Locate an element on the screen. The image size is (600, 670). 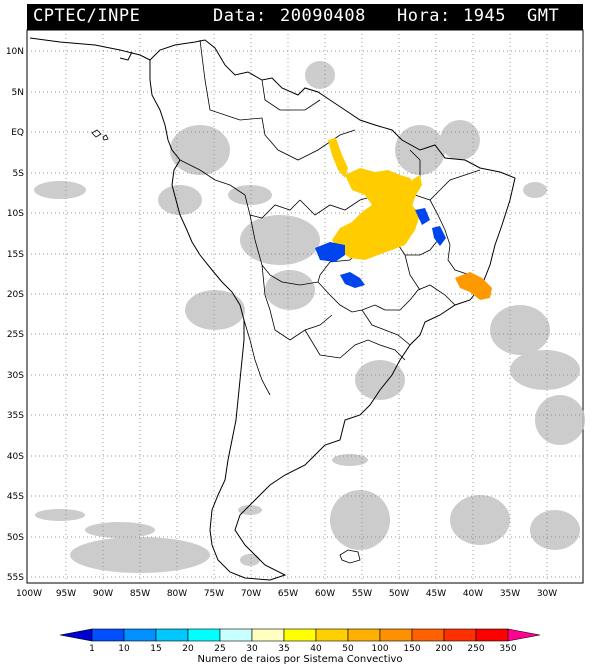
date-label: Data: is located at coordinates (240, 16).